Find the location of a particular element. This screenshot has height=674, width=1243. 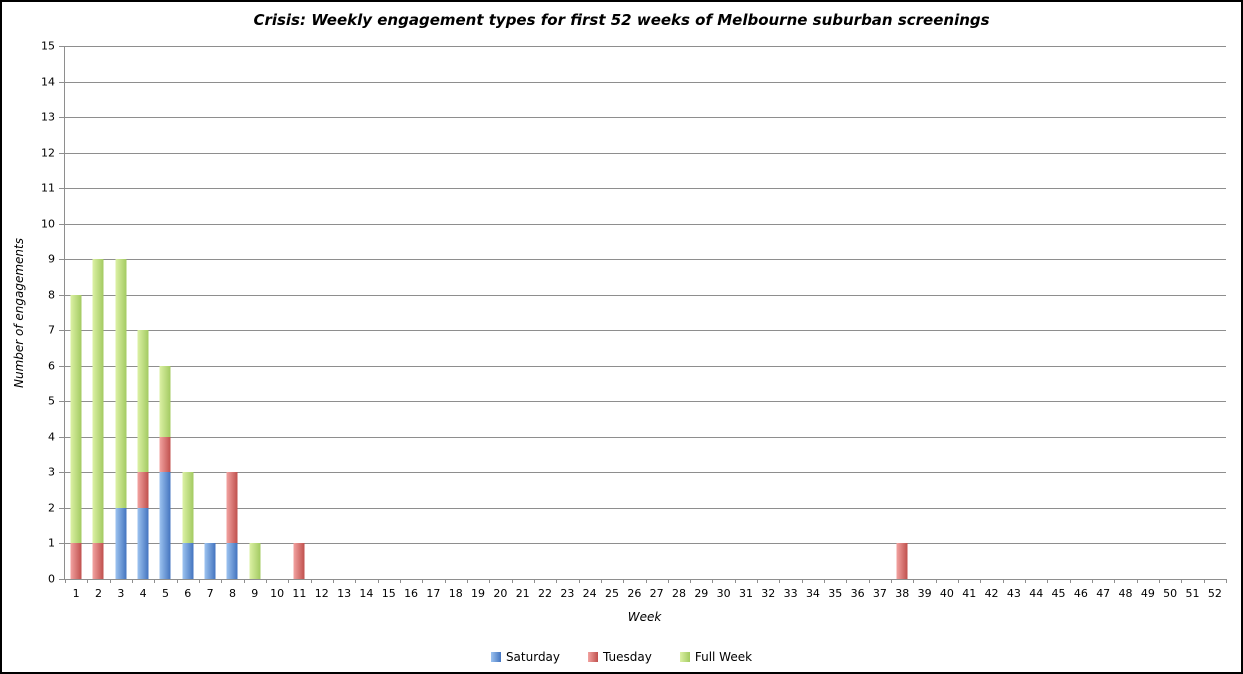

x-tick-label: 49 is located at coordinates (1147, 593).